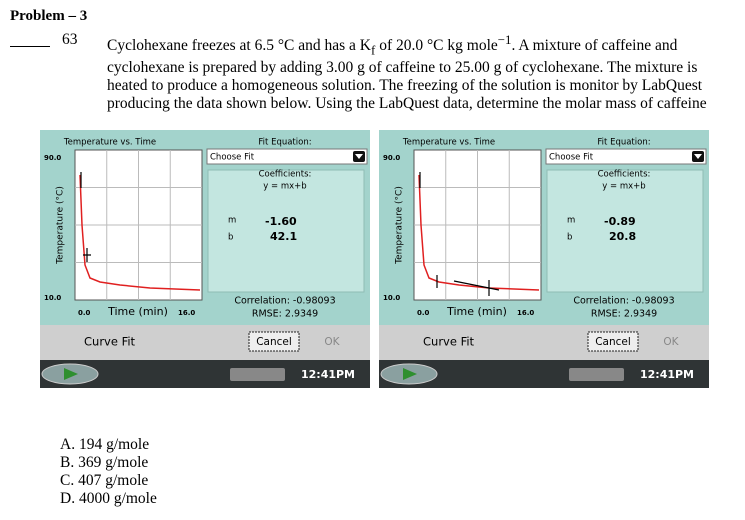 The height and width of the screenshot is (520, 745). Describe the element at coordinates (30, 46) in the screenshot. I see `answer-blank` at that location.